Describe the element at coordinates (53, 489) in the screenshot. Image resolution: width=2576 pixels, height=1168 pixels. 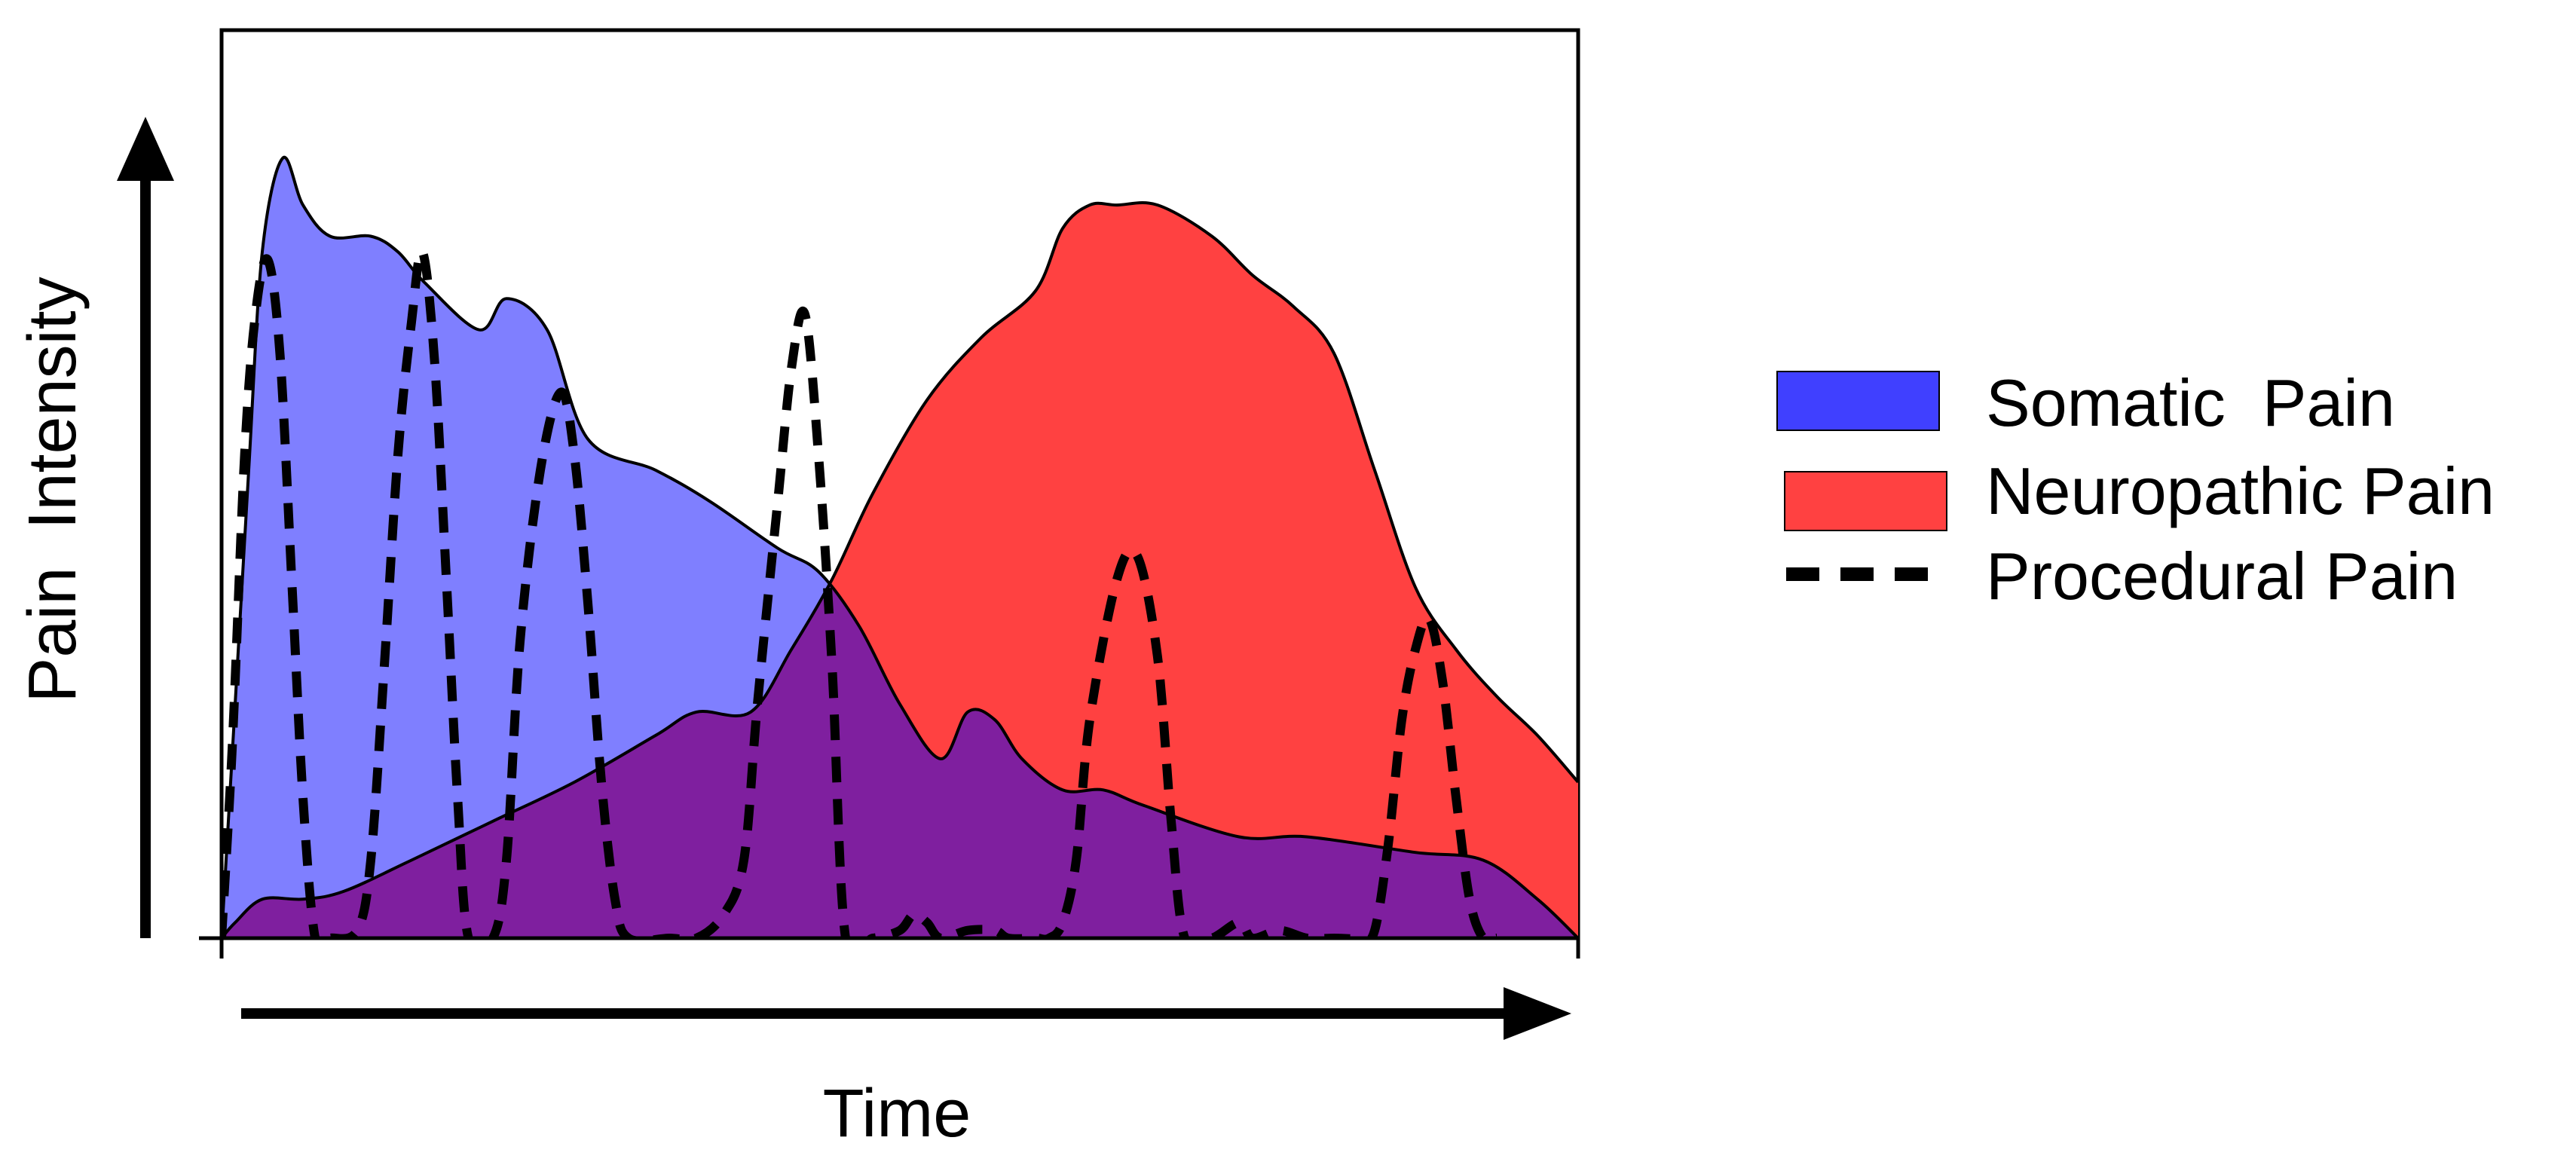
I see `y-axis-title: Pain Intensity` at that location.